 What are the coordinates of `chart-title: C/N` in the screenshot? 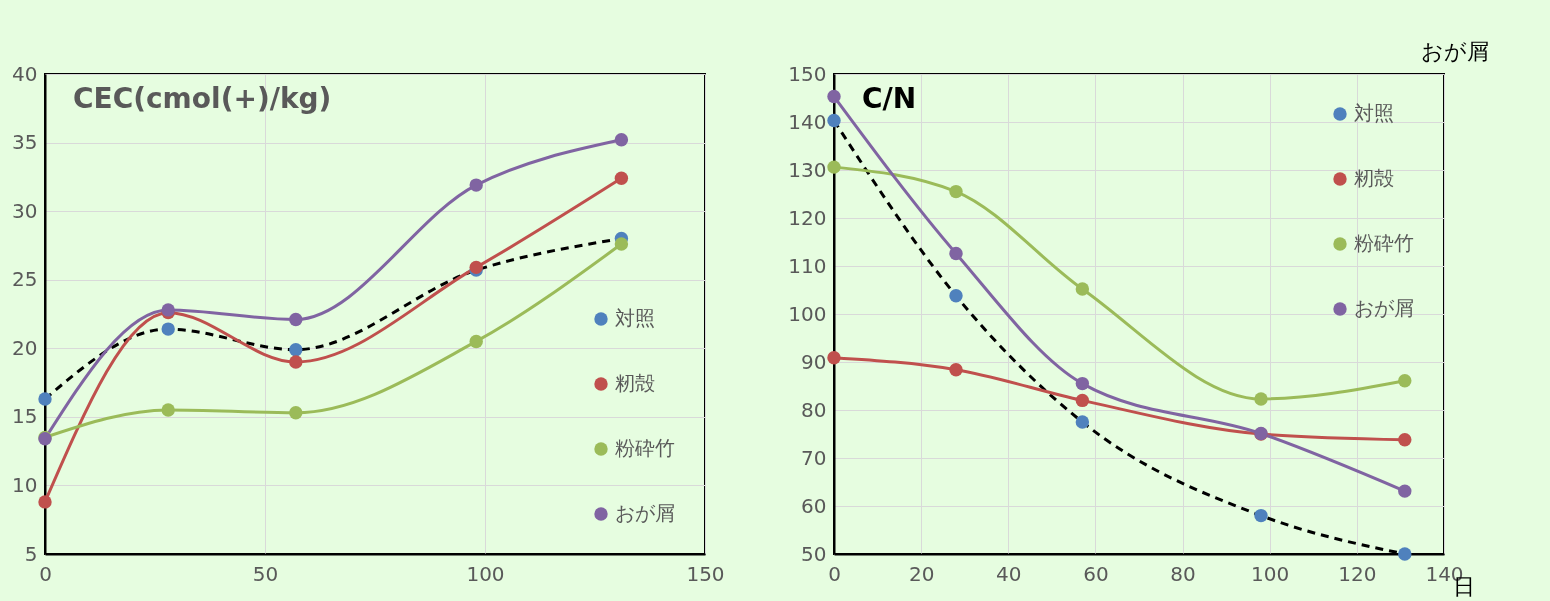 It's located at (889, 98).